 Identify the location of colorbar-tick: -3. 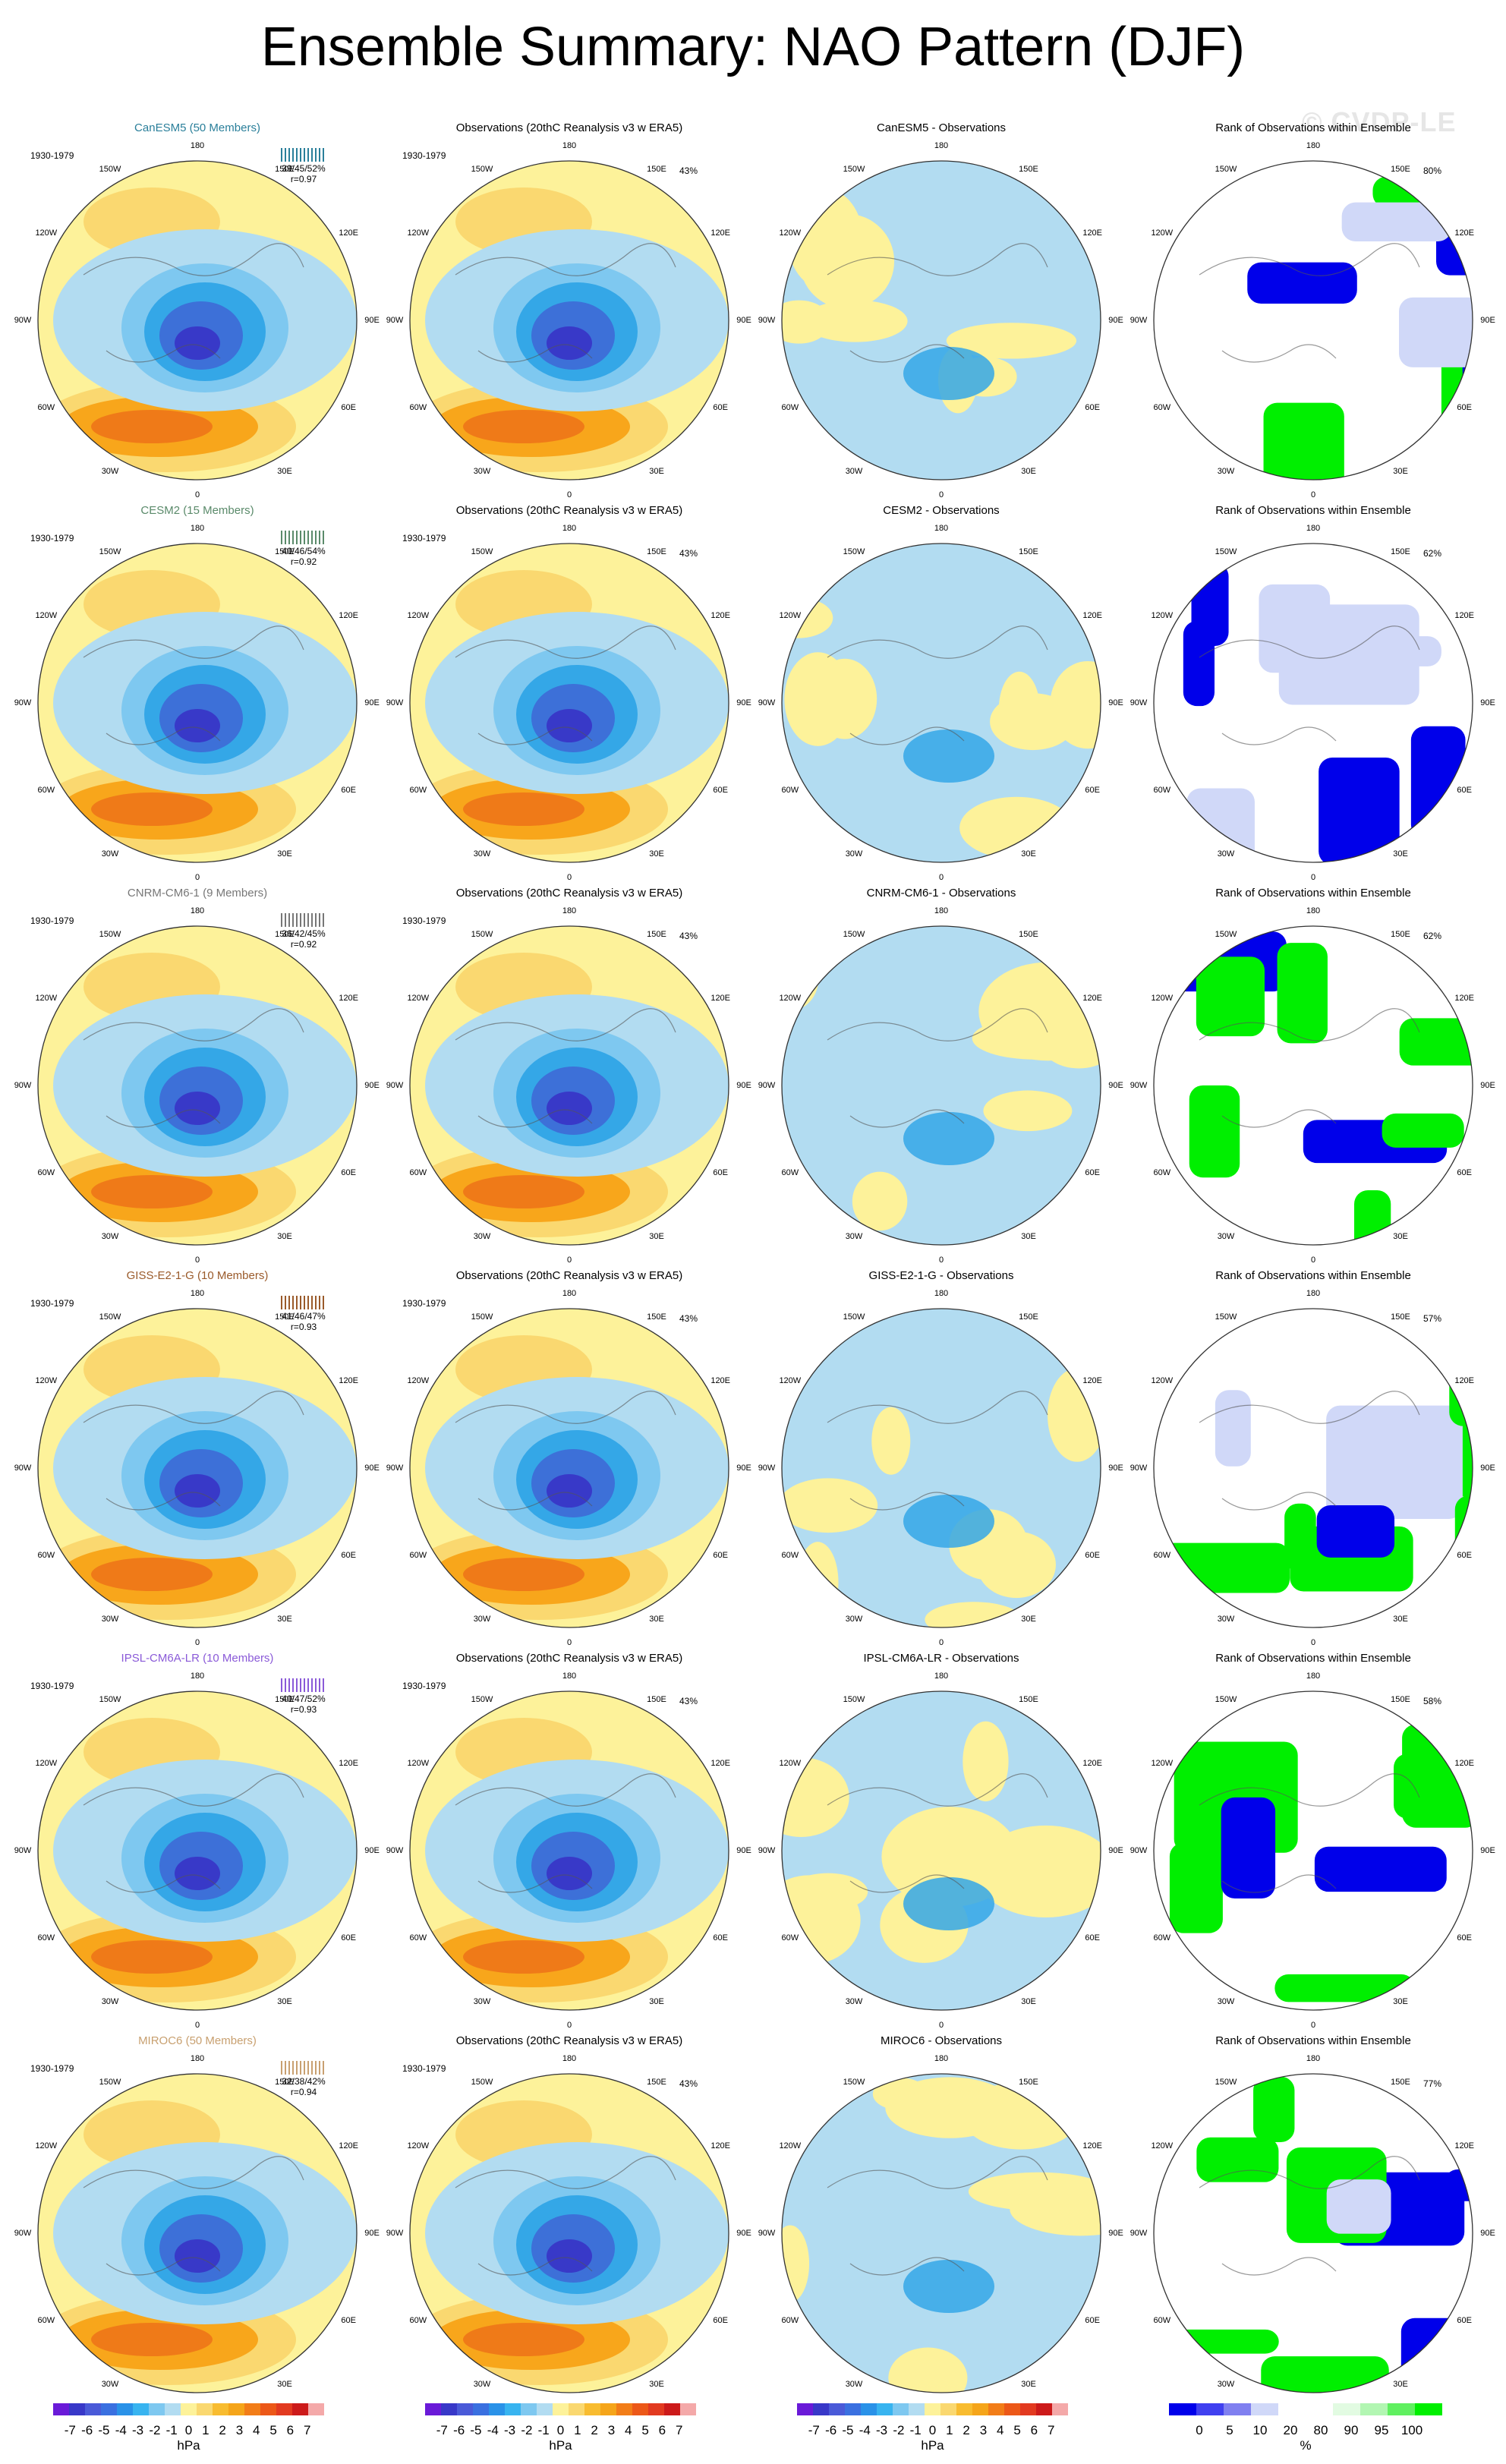
(138, 2430).